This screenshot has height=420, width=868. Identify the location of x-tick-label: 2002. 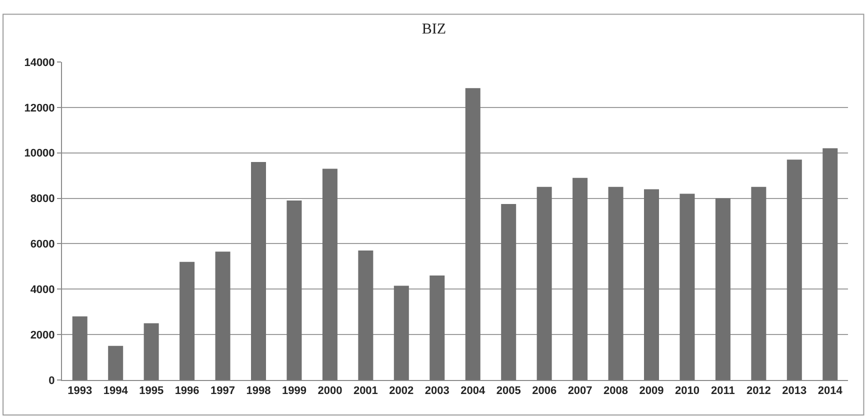
(401, 391).